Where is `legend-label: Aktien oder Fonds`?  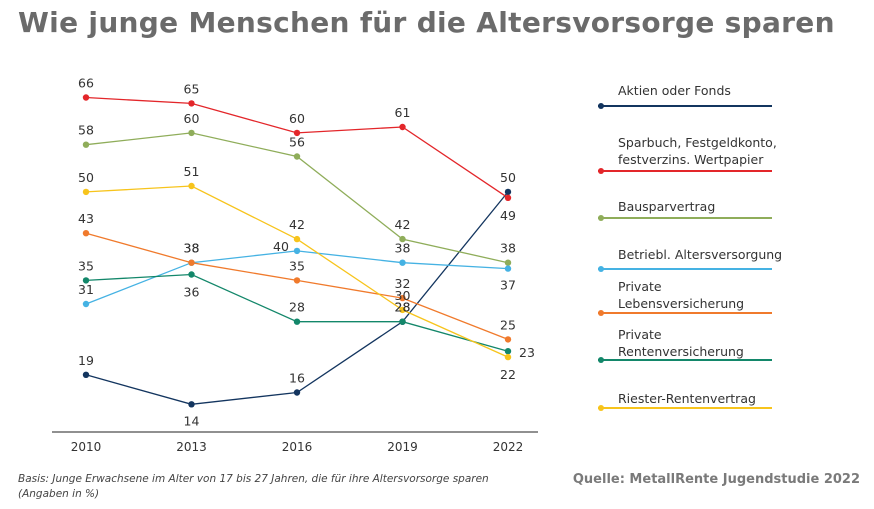
legend-label: Aktien oder Fonds is located at coordinates (674, 90).